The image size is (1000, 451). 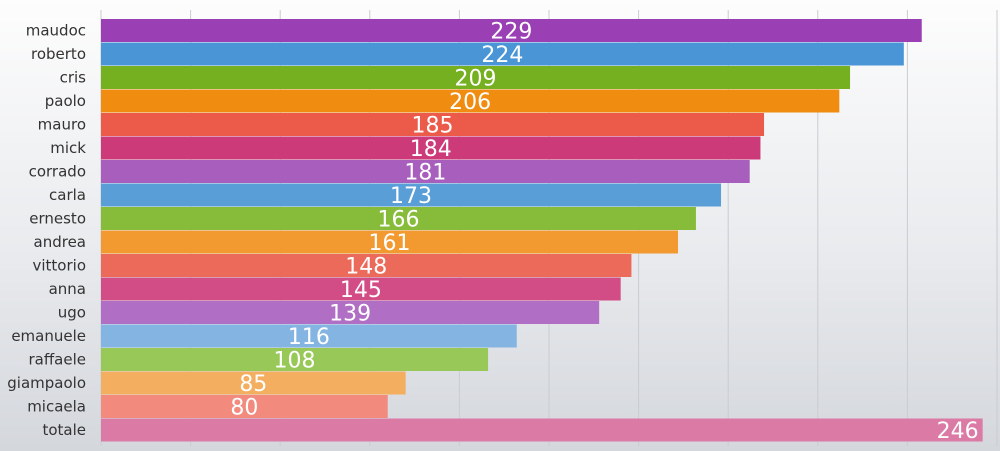 I want to click on bar-giampaolo, so click(x=253, y=383).